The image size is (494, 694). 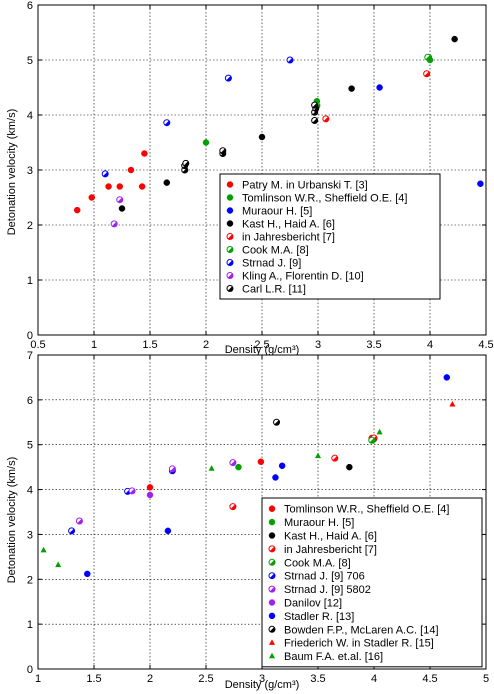 I want to click on legend-label: Strnad J. [9], so click(x=271, y=264).